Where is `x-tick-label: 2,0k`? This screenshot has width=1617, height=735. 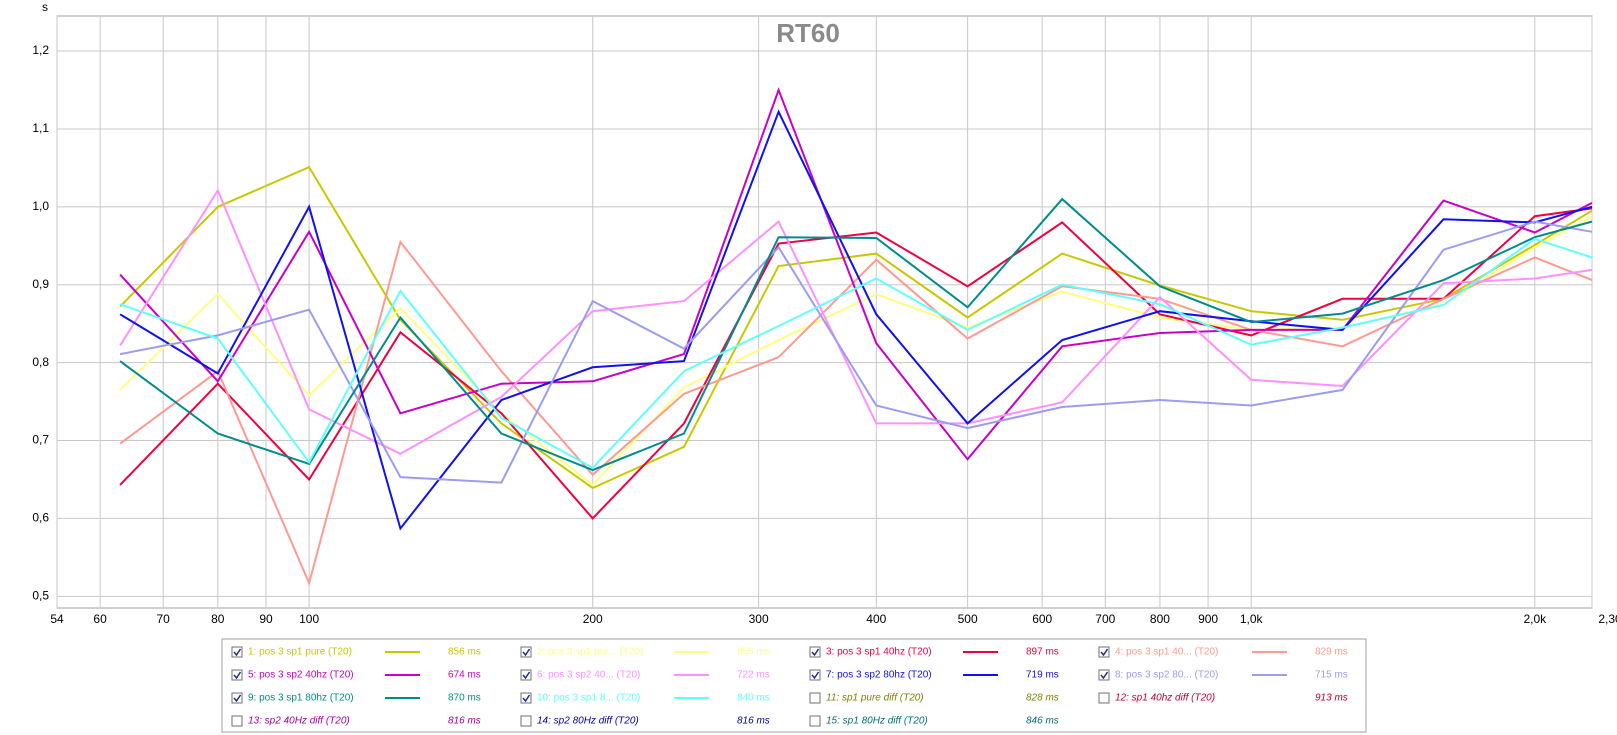
x-tick-label: 2,0k is located at coordinates (1535, 619).